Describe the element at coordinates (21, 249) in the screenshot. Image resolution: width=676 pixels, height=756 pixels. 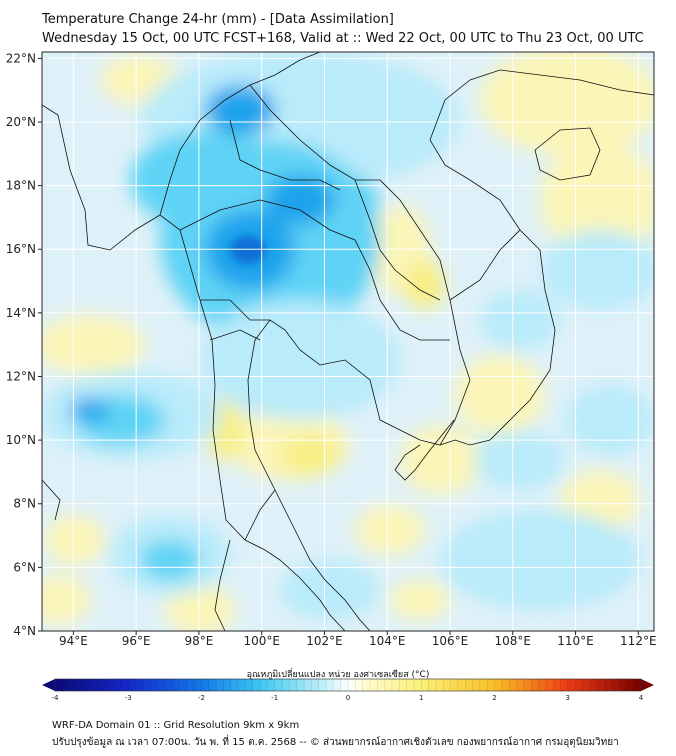
I see `lat-label: 16°N` at that location.